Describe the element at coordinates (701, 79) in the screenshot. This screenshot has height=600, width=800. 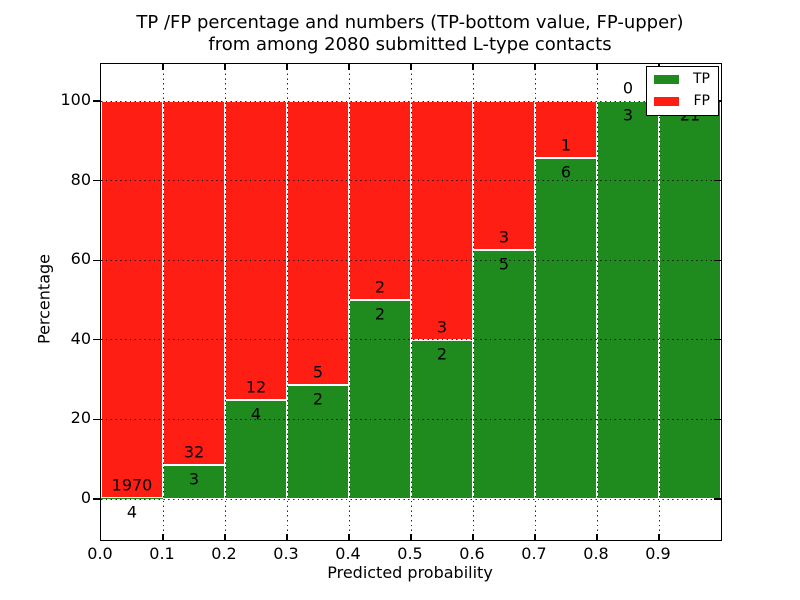
I see `legend-label-tp: TP` at that location.